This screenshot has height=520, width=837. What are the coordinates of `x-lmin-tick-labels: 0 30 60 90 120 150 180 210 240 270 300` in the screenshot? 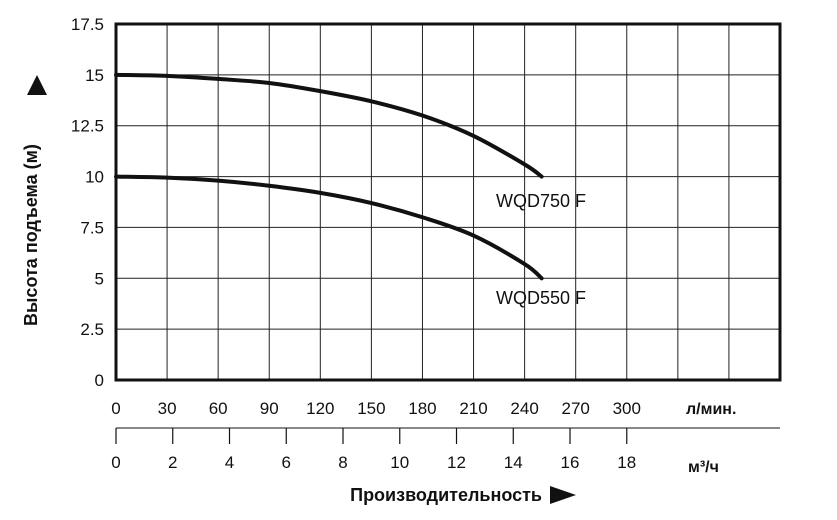 It's located at (376, 408).